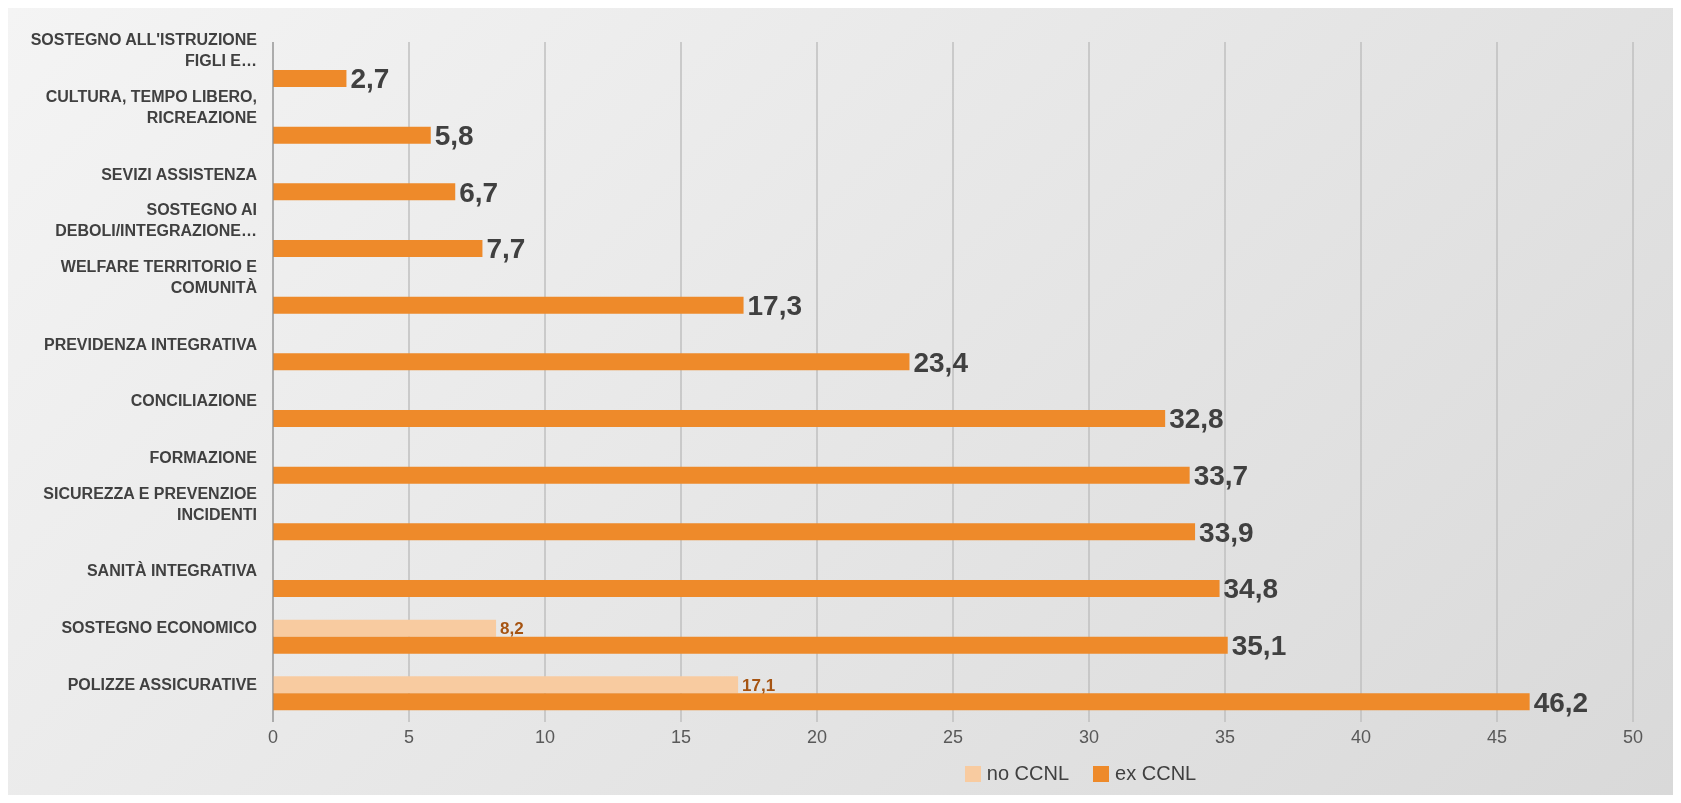  I want to click on data-label: 17,3, so click(775, 306).